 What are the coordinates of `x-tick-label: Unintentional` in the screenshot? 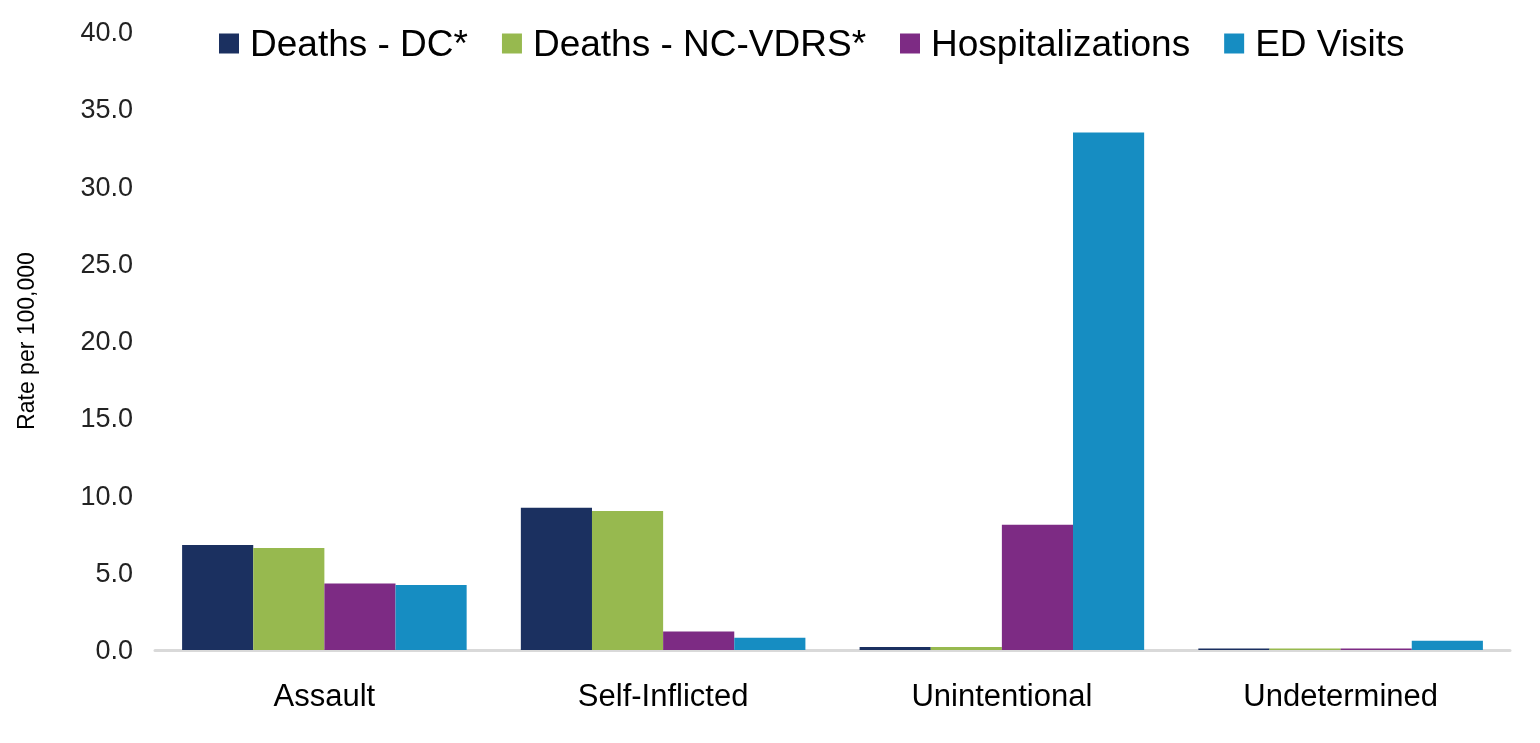 It's located at (1002, 695).